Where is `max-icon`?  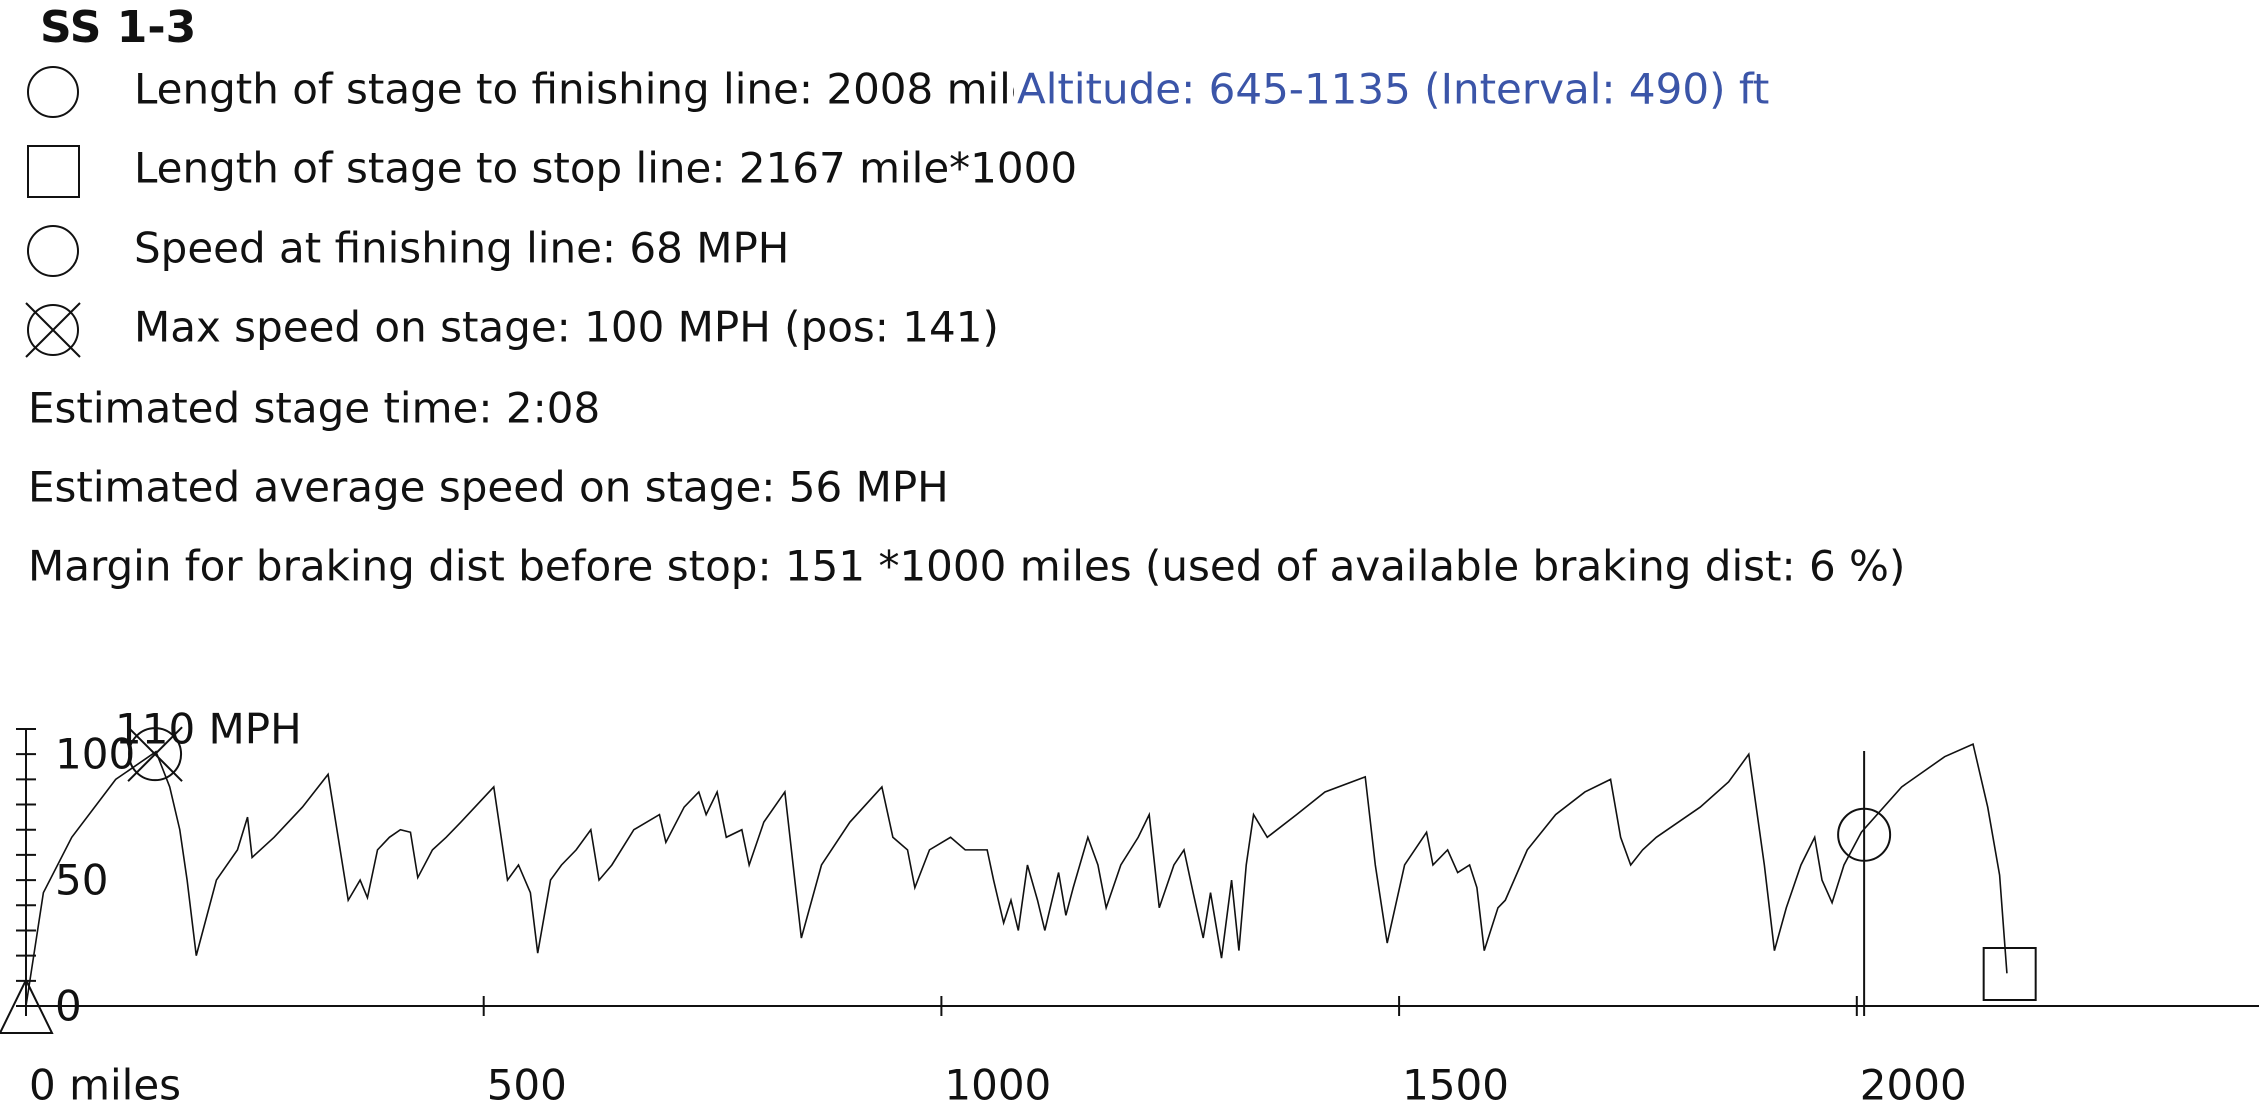 max-icon is located at coordinates (53, 330).